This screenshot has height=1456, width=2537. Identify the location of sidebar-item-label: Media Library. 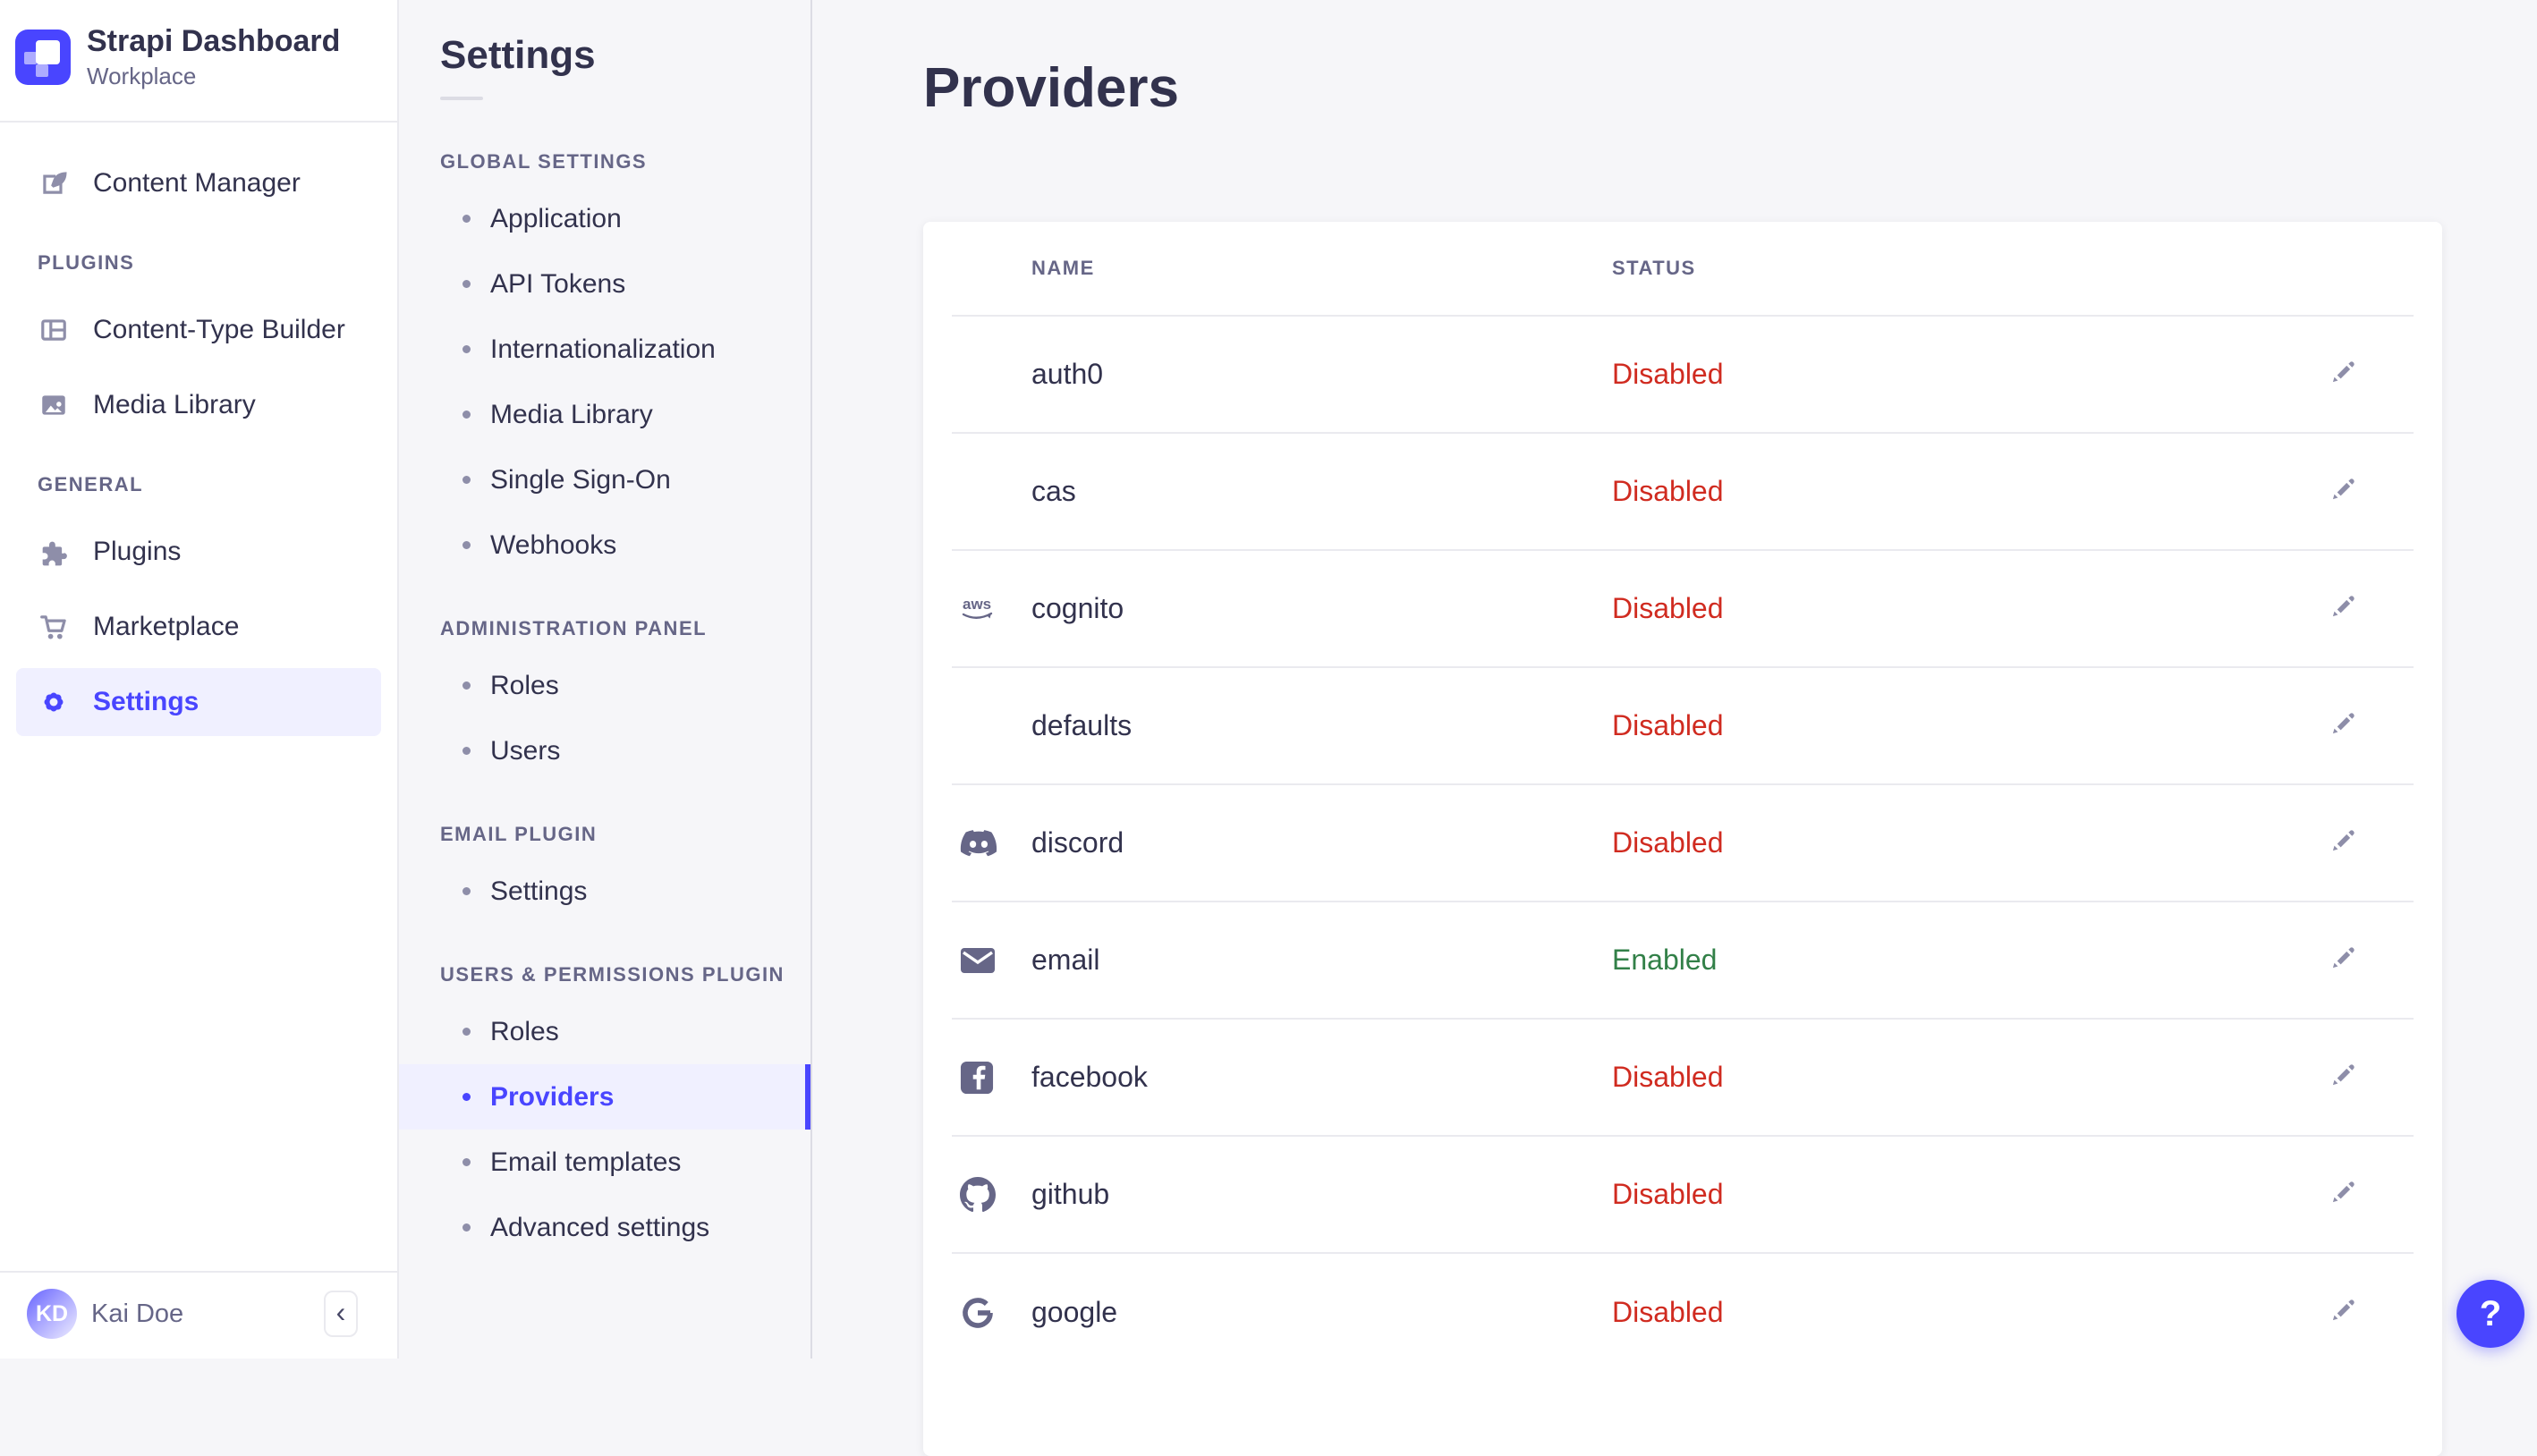
(174, 404).